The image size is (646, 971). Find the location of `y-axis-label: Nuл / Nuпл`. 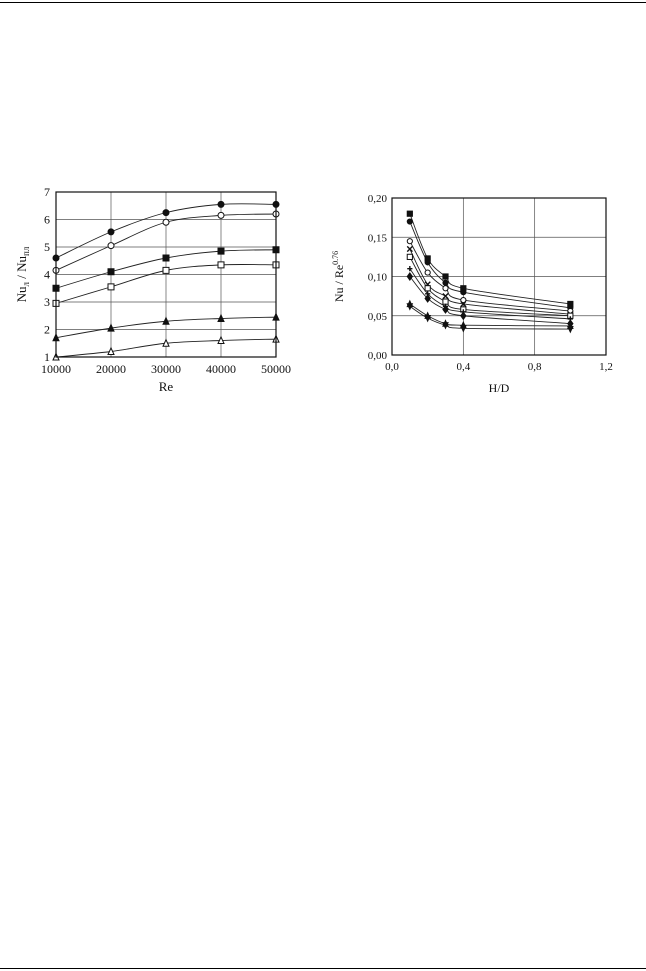

y-axis-label: Nuл / Nuпл is located at coordinates (22, 274).